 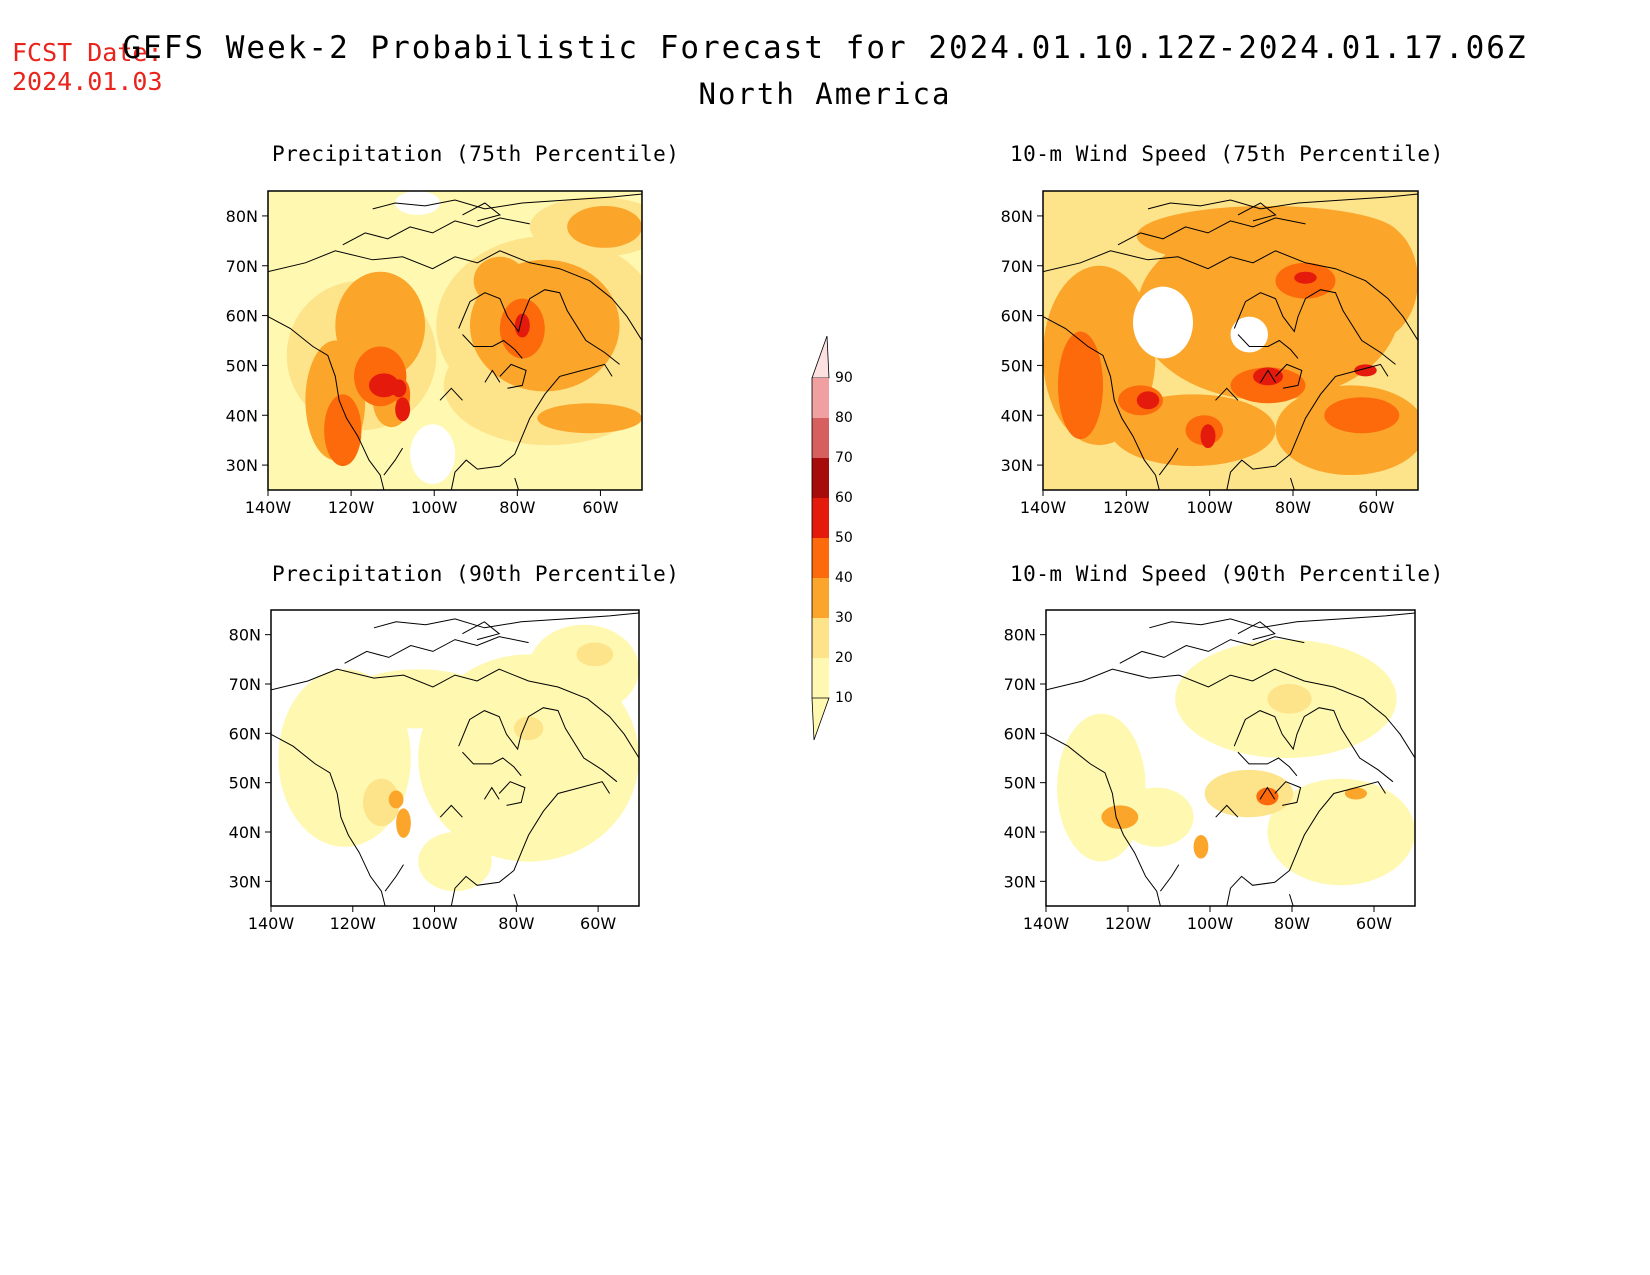 What do you see at coordinates (844, 378) in the screenshot?
I see `color-bar-label: 90` at bounding box center [844, 378].